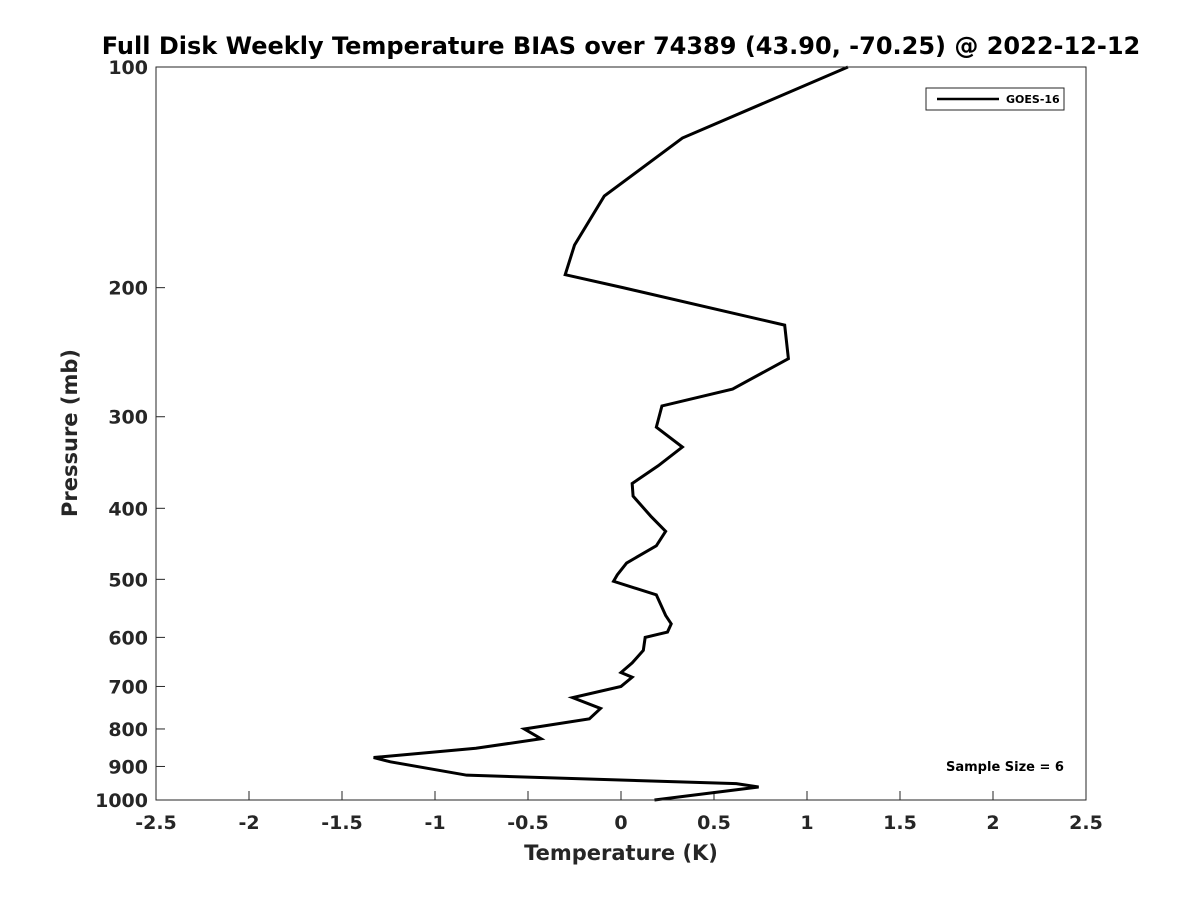 The height and width of the screenshot is (904, 1200). What do you see at coordinates (128, 418) in the screenshot?
I see `y-tick-label: 300` at bounding box center [128, 418].